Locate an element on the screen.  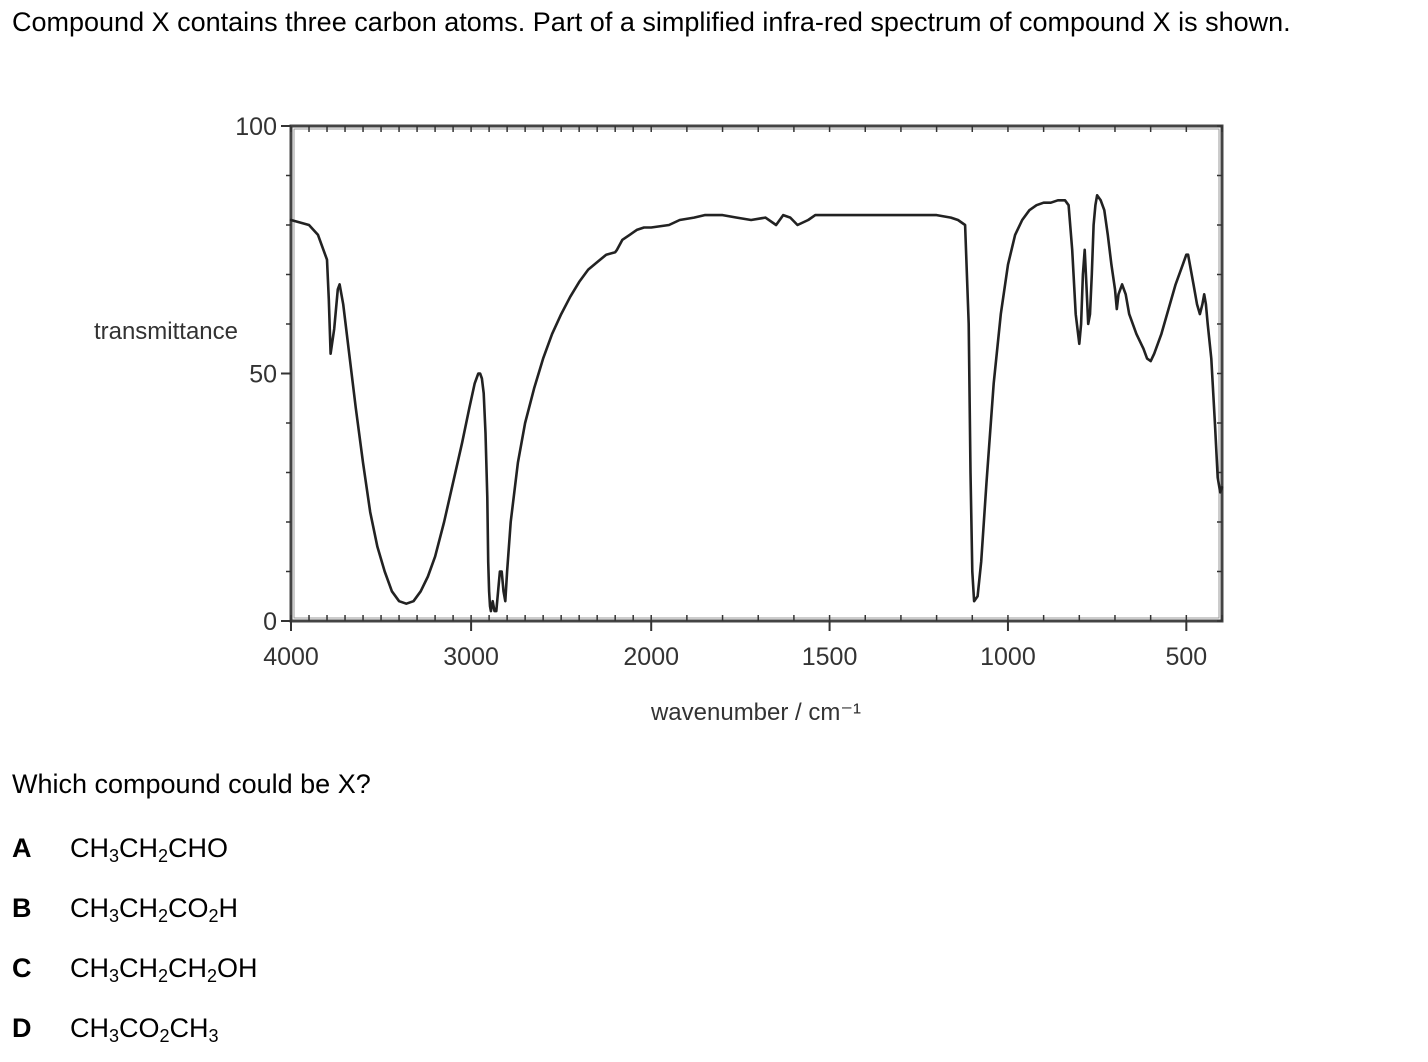
x-axis: 4000 3000 2000 1500 1000 500 is located at coordinates (735, 646).